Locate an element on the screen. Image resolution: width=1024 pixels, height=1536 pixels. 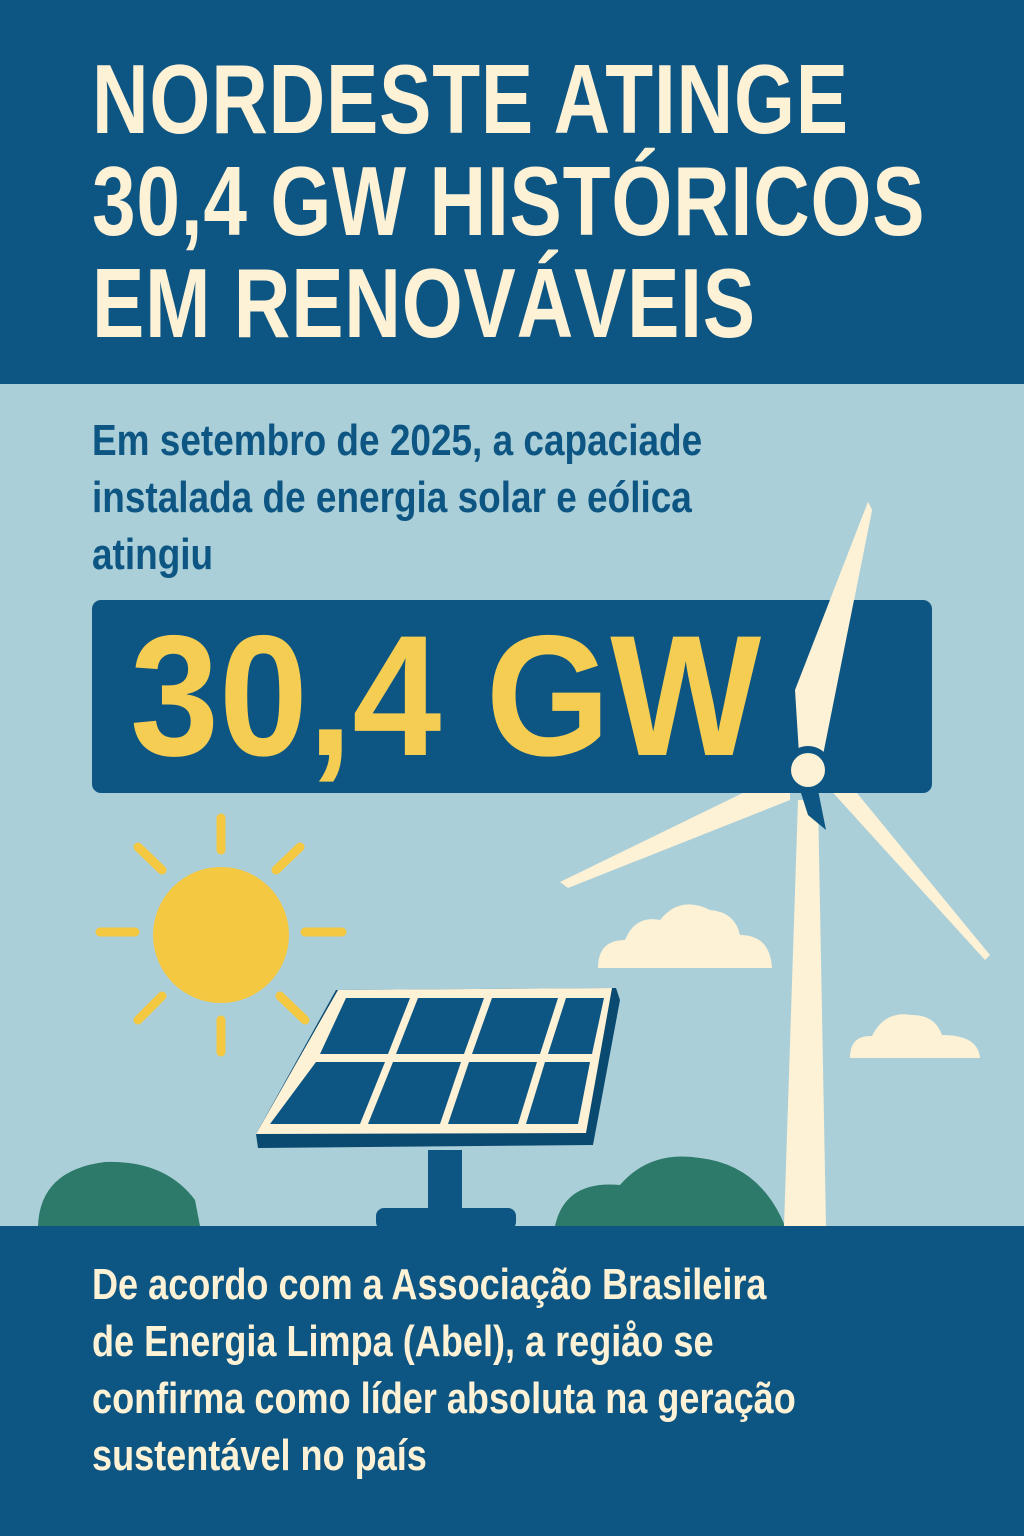
sun-icon is located at coordinates (221, 935).